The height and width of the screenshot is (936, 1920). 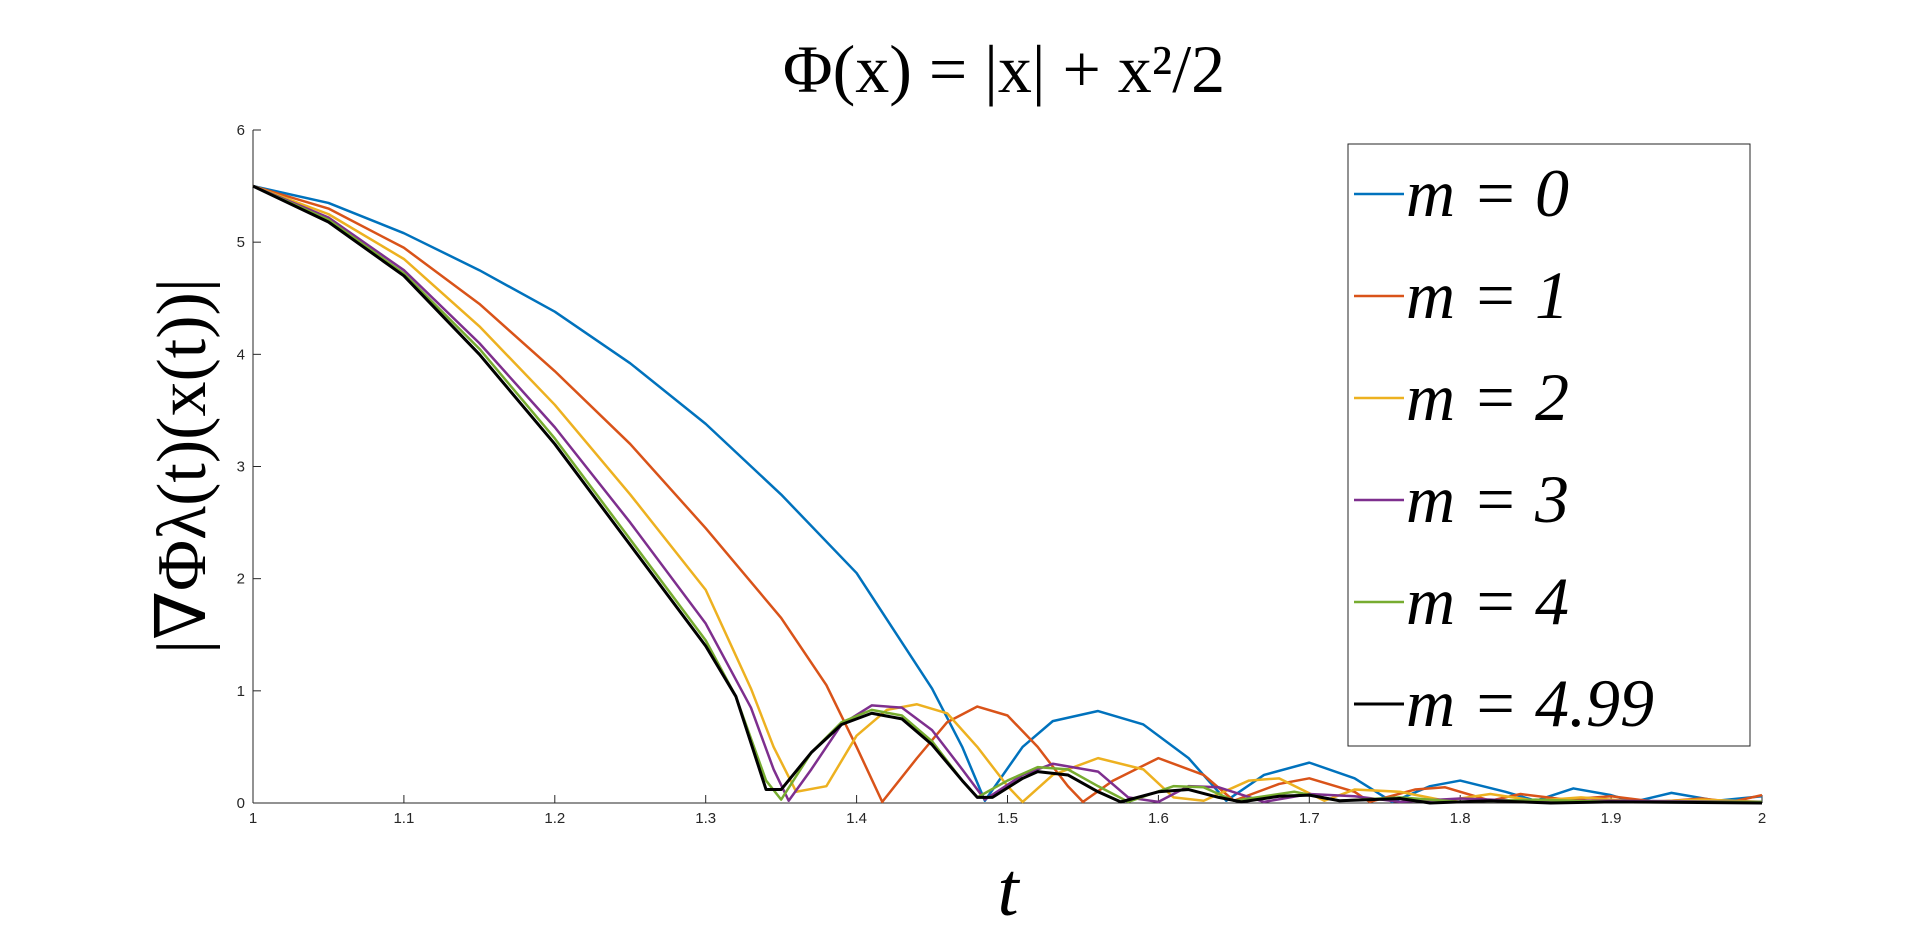 I want to click on y-tick-label: 1, so click(x=241, y=691).